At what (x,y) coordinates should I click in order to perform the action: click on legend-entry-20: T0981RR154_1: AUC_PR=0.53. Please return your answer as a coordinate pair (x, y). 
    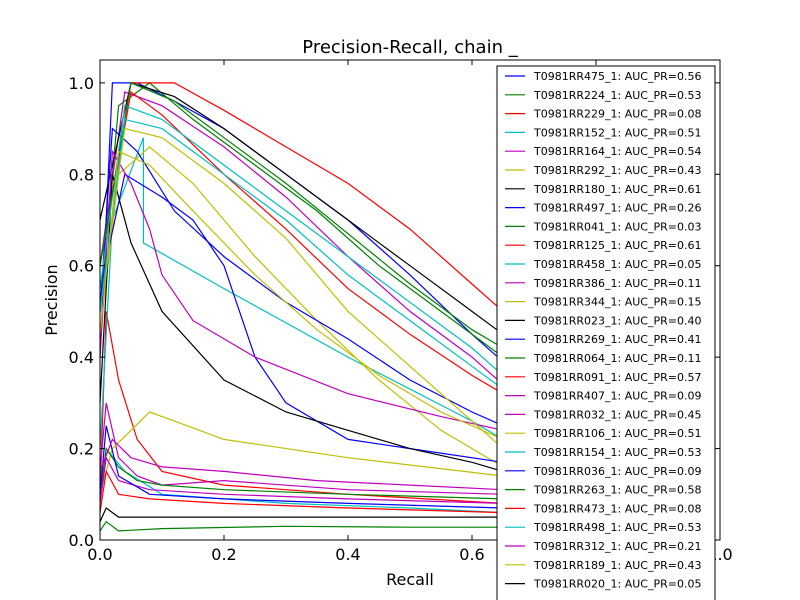
    Looking at the image, I should click on (617, 452).